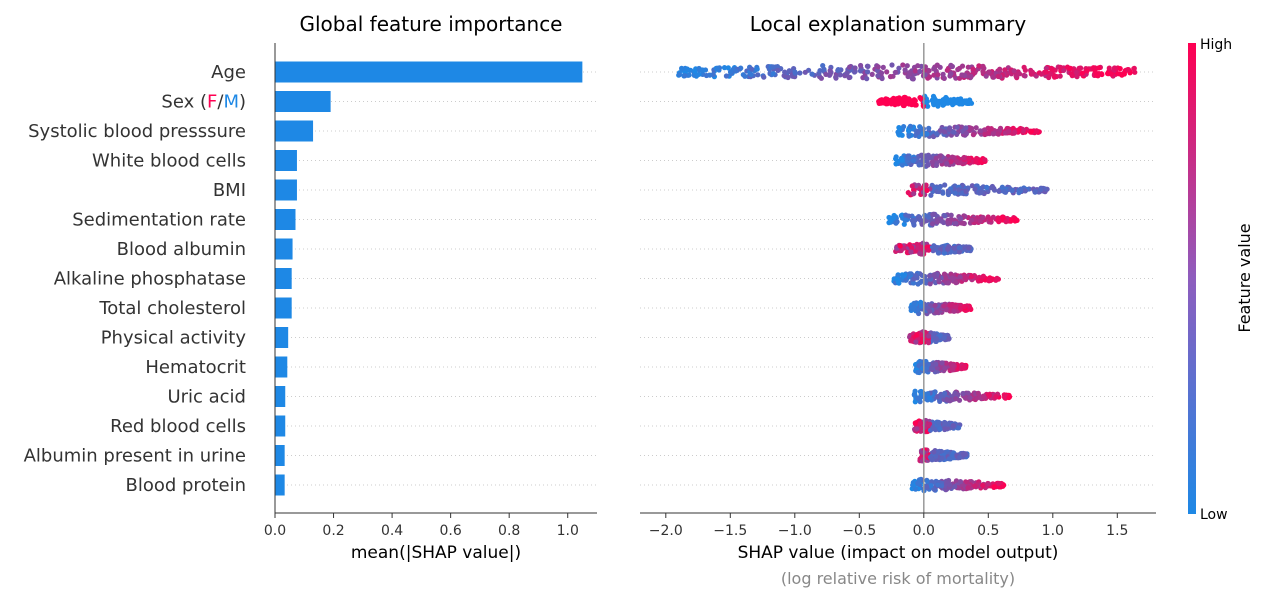 This screenshot has width=1273, height=596. Describe the element at coordinates (1244, 277) in the screenshot. I see `colorbar-title: Feature value` at that location.